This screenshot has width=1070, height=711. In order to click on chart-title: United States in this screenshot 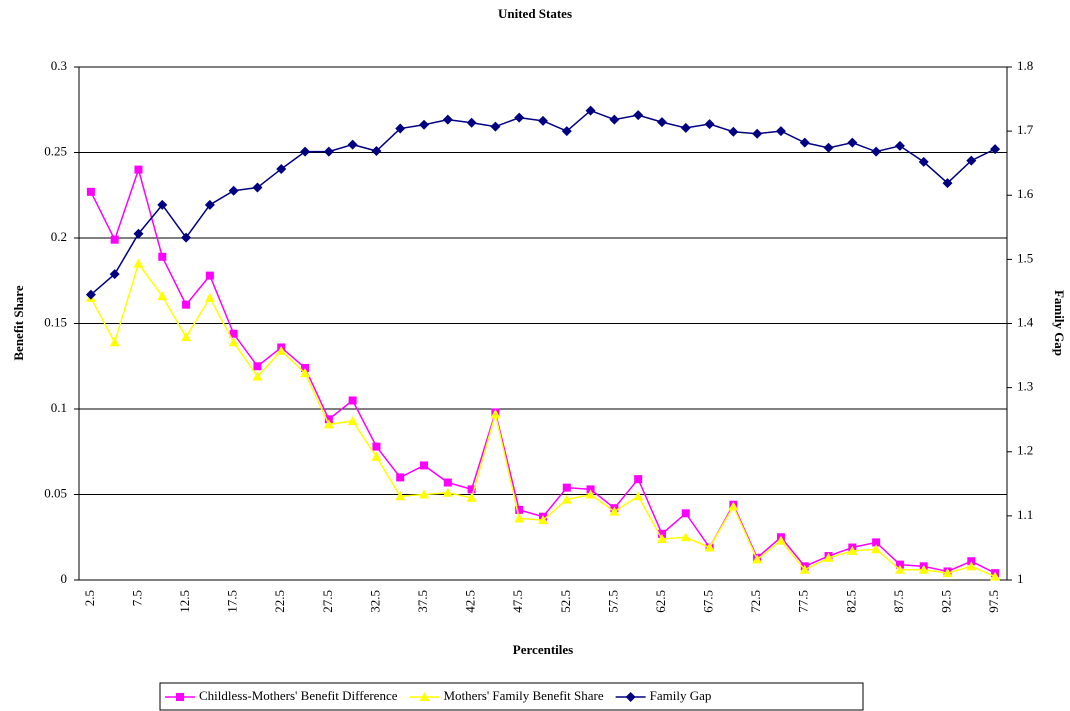, I will do `click(535, 13)`.